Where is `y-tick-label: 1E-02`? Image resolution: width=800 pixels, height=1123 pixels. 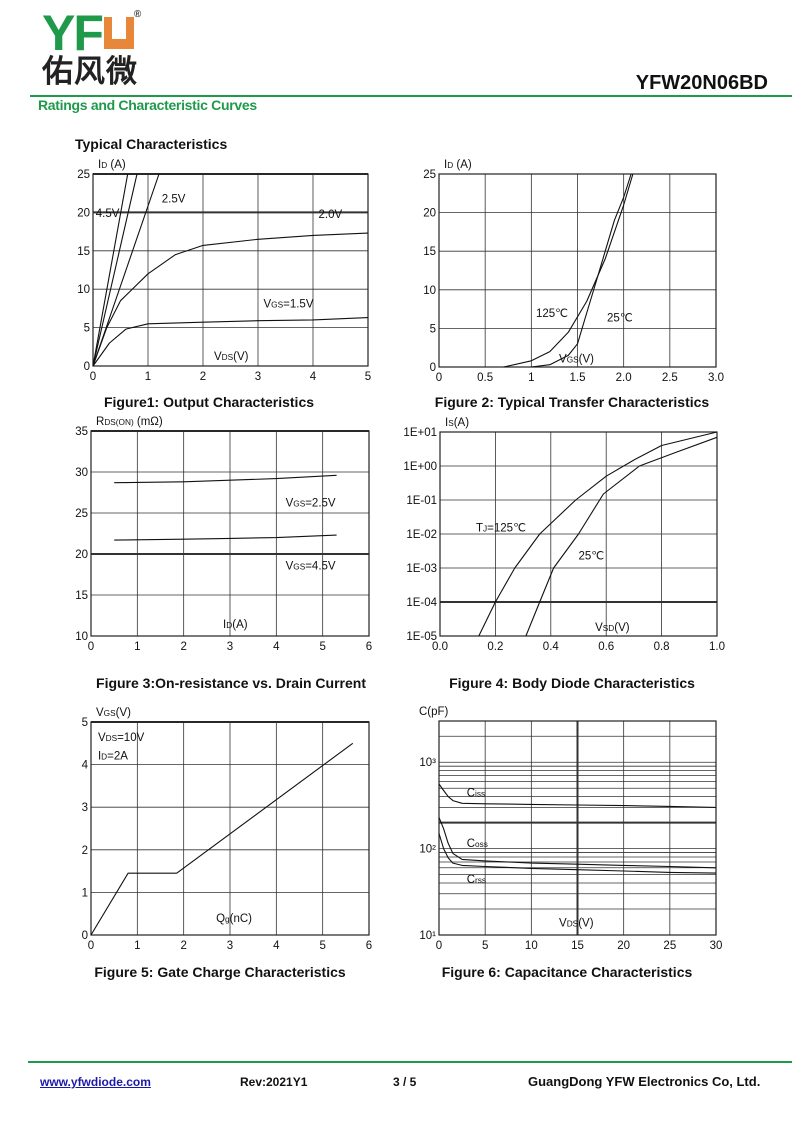 y-tick-label: 1E-02 is located at coordinates (421, 535).